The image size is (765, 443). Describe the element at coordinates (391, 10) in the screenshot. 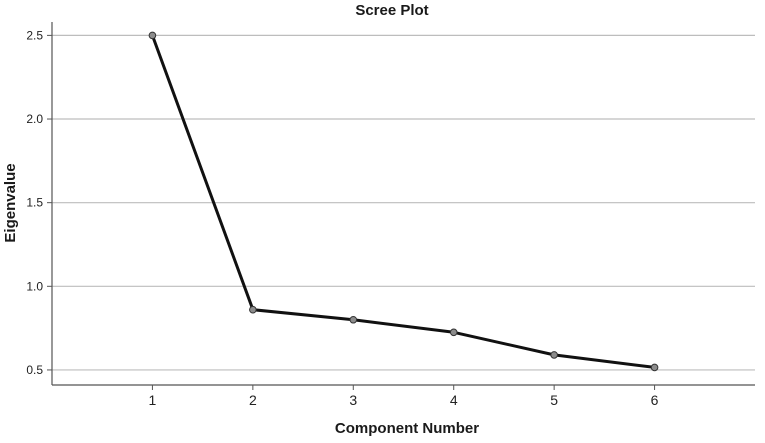

I see `chart-title: Scree Plot` at that location.